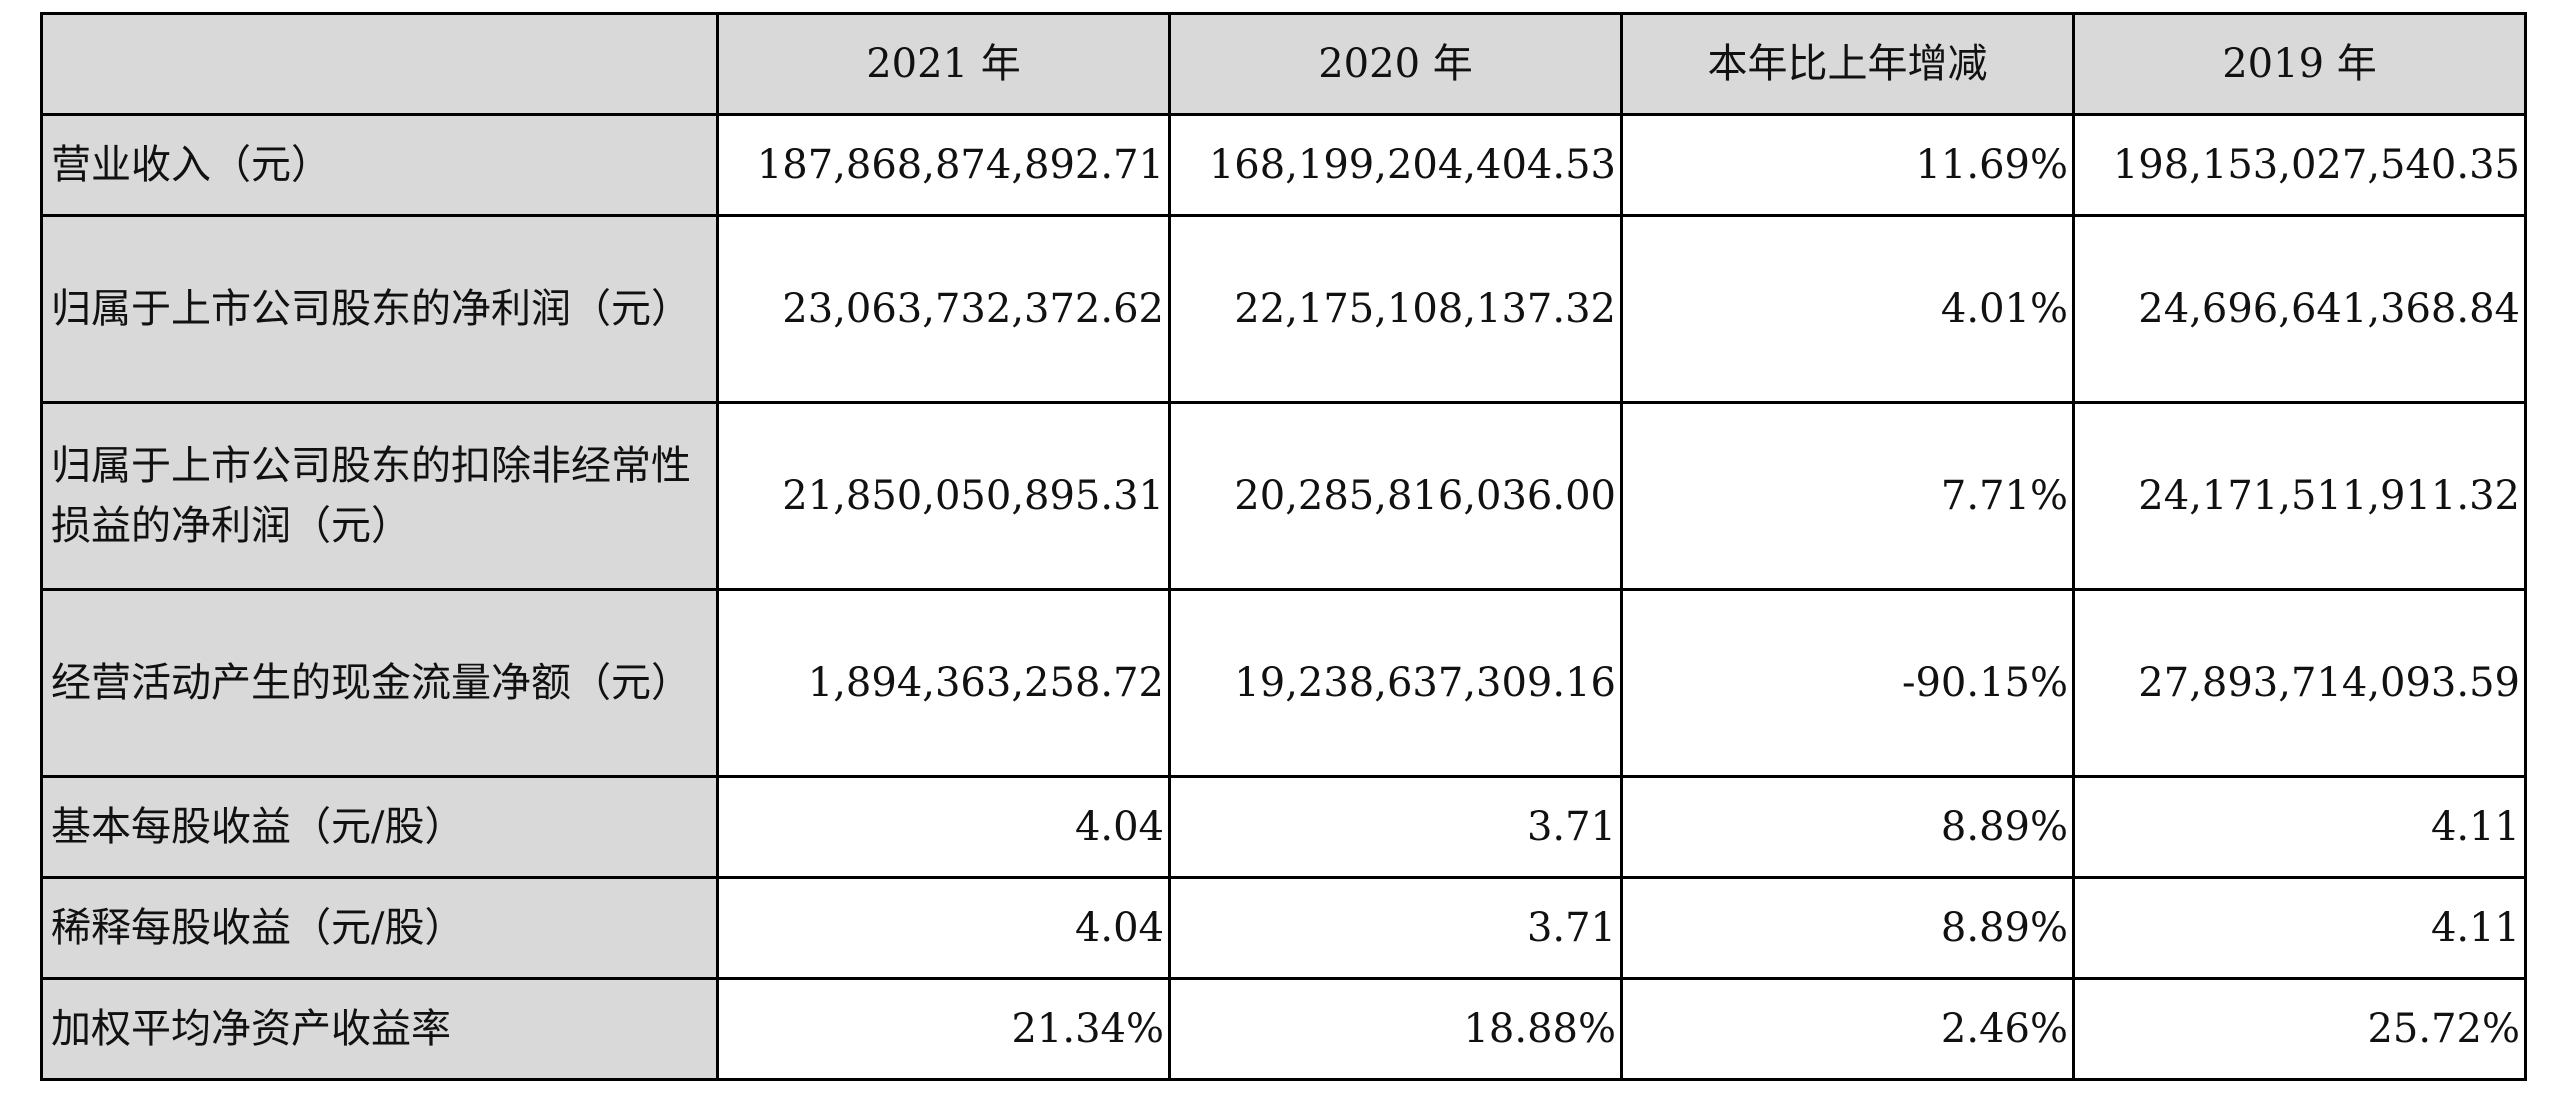 The image size is (2560, 1116). What do you see at coordinates (1395, 496) in the screenshot?
I see `cell-2020: 20,285,816,036.00` at bounding box center [1395, 496].